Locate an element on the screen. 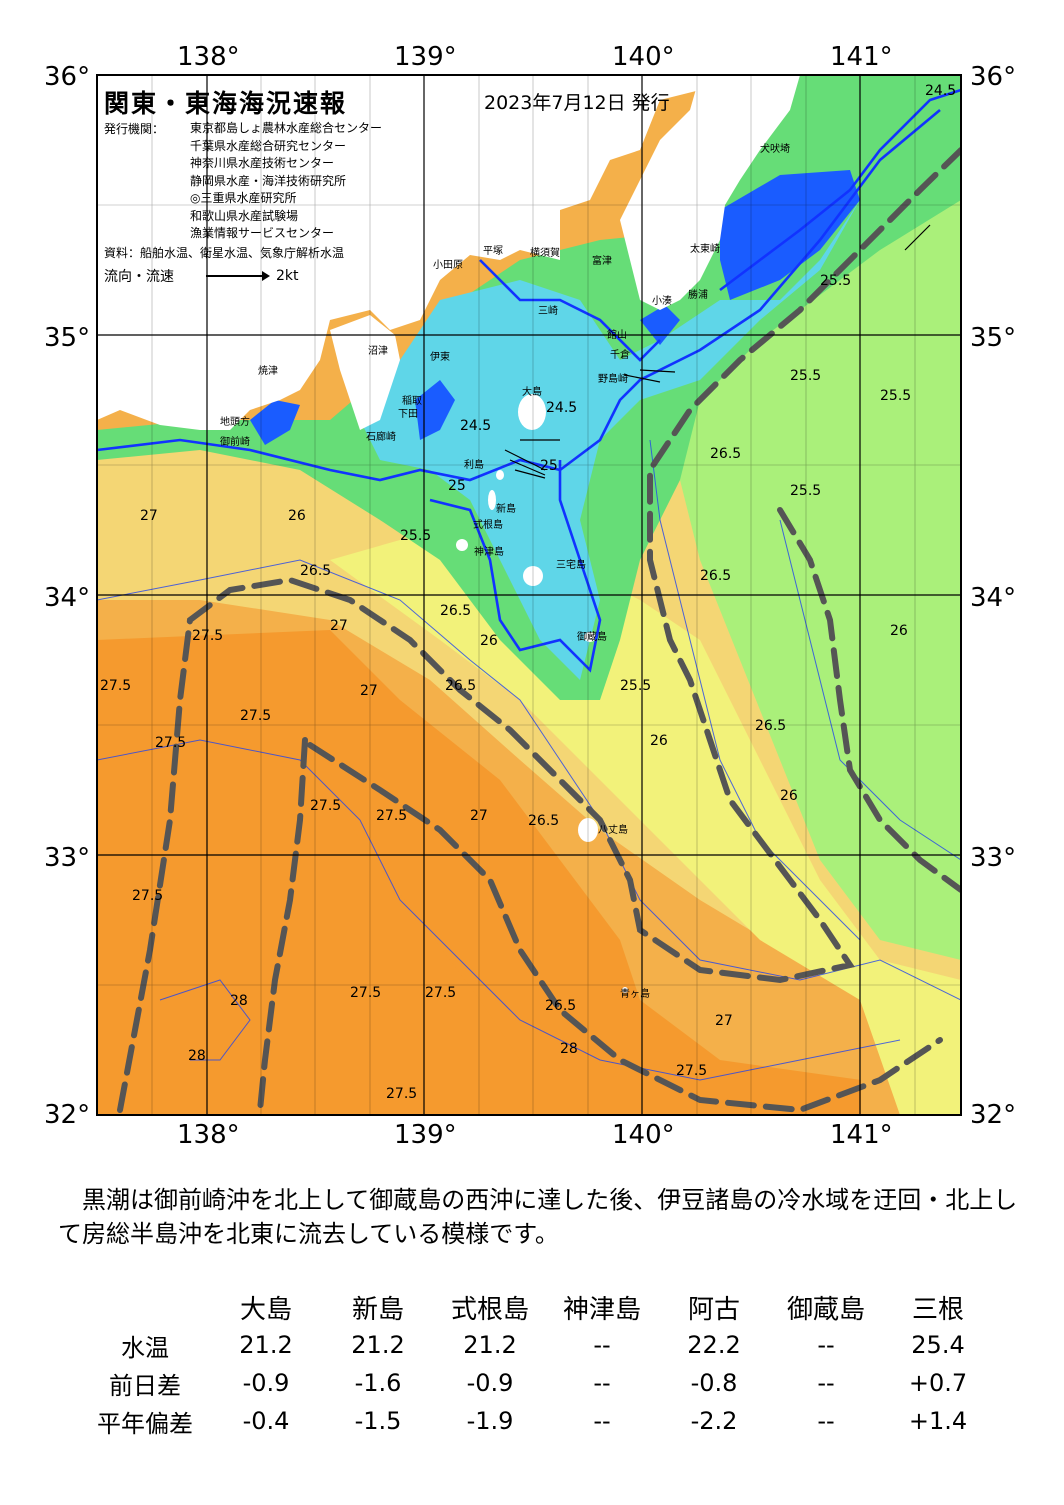 This screenshot has height=1505, width=1064. place-kominato: 小湊 is located at coordinates (662, 300).